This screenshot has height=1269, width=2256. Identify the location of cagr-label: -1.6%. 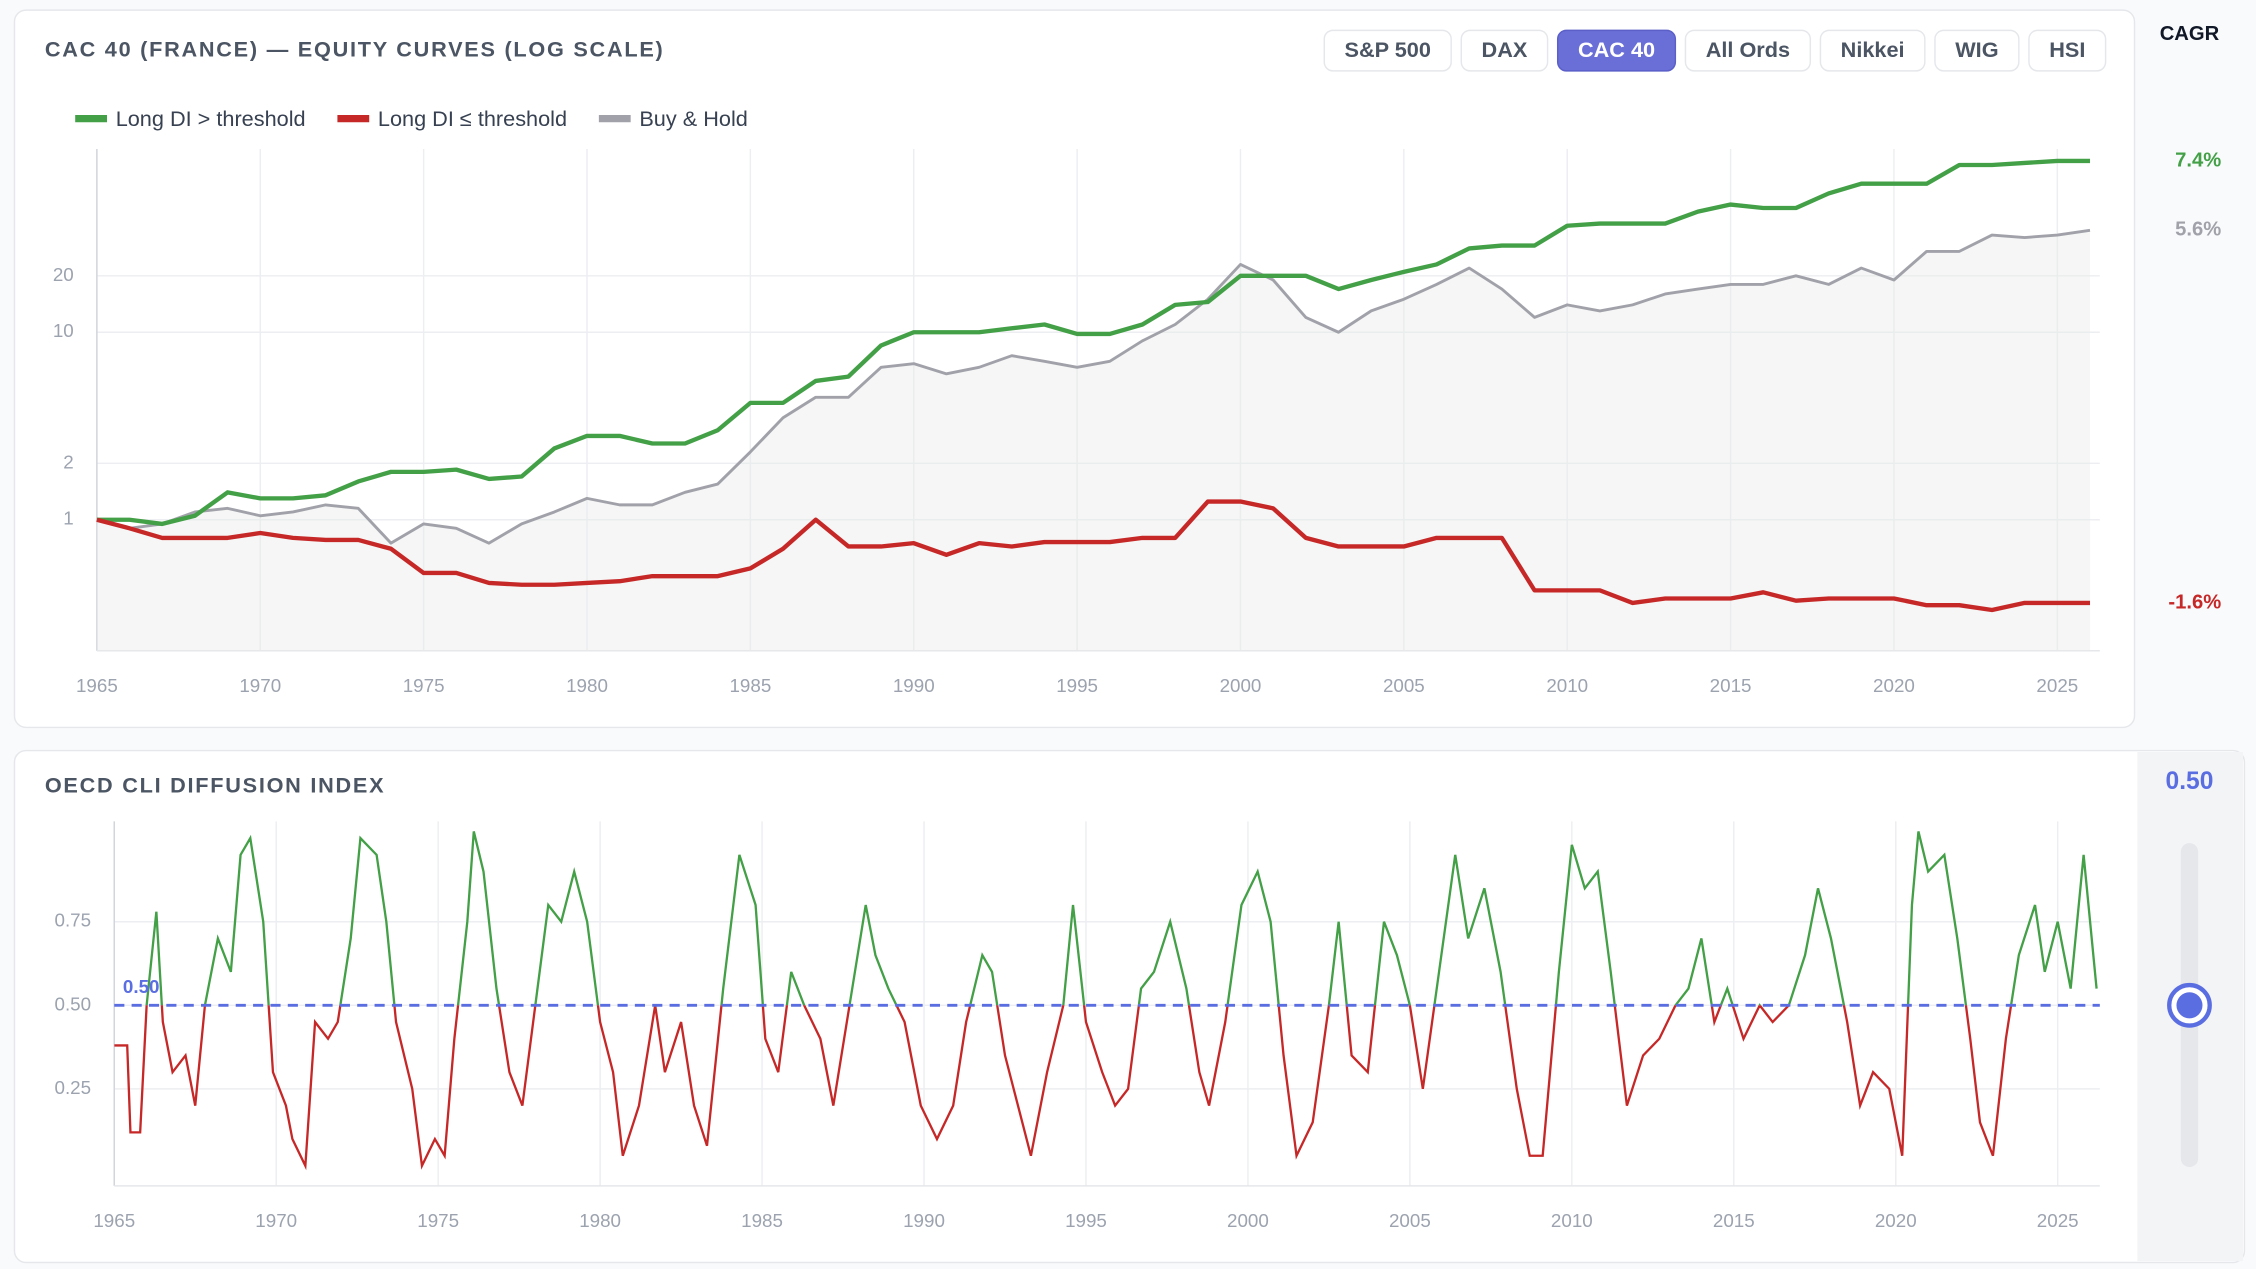
(2194, 602).